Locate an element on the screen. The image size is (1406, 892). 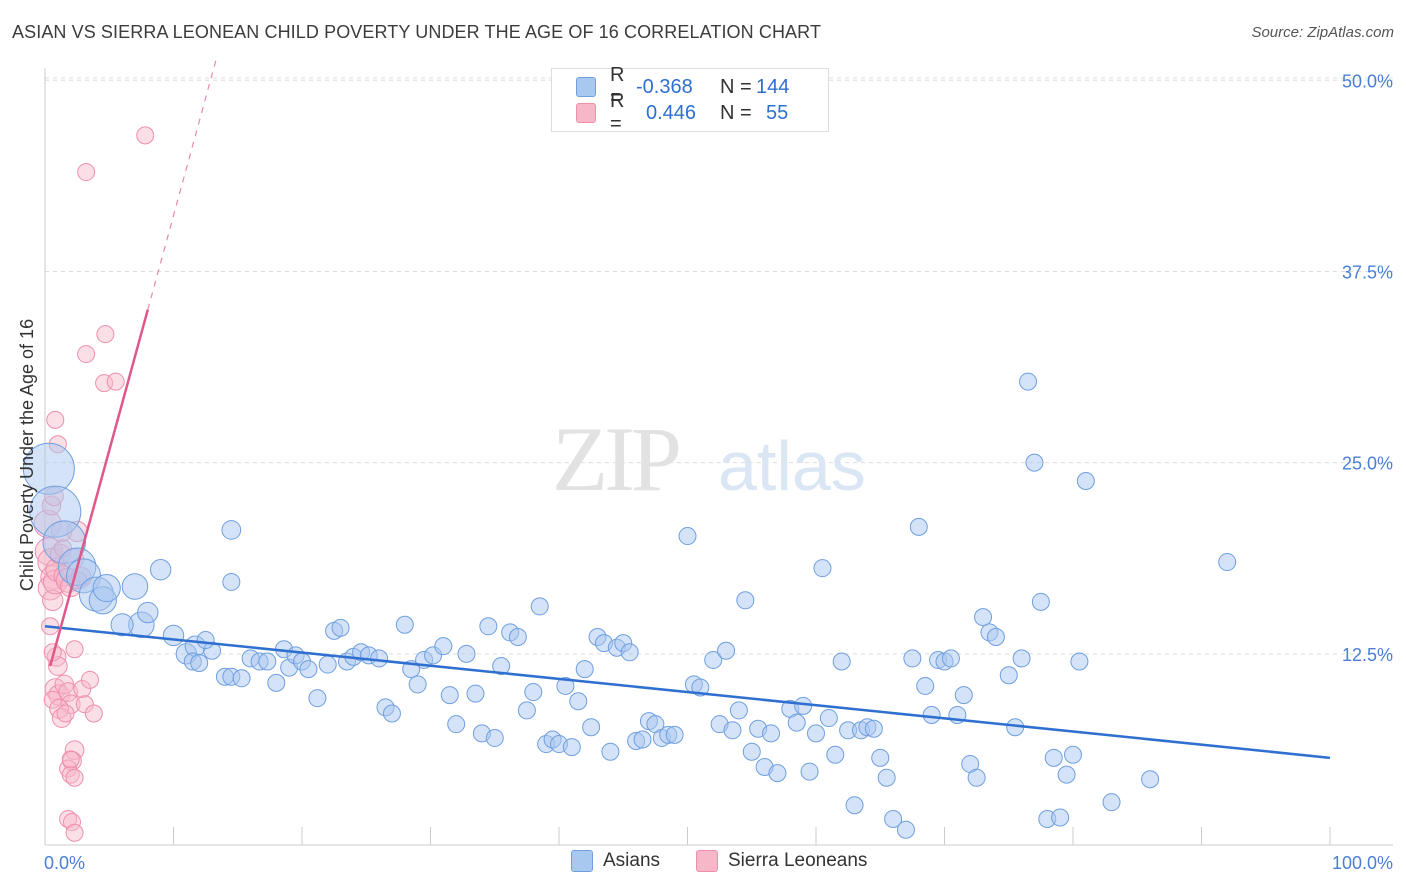
legend-item-sierra: Sierra Leoneans is located at coordinates (781, 861).